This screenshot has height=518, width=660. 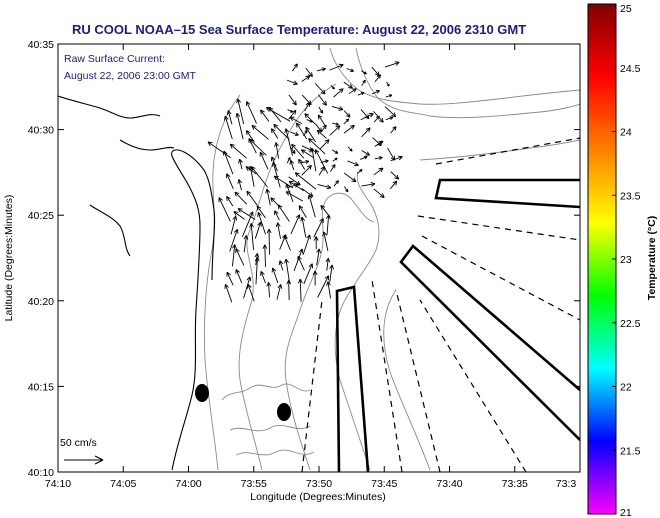 I want to click on colorbar-tick-label: 23, so click(x=626, y=260).